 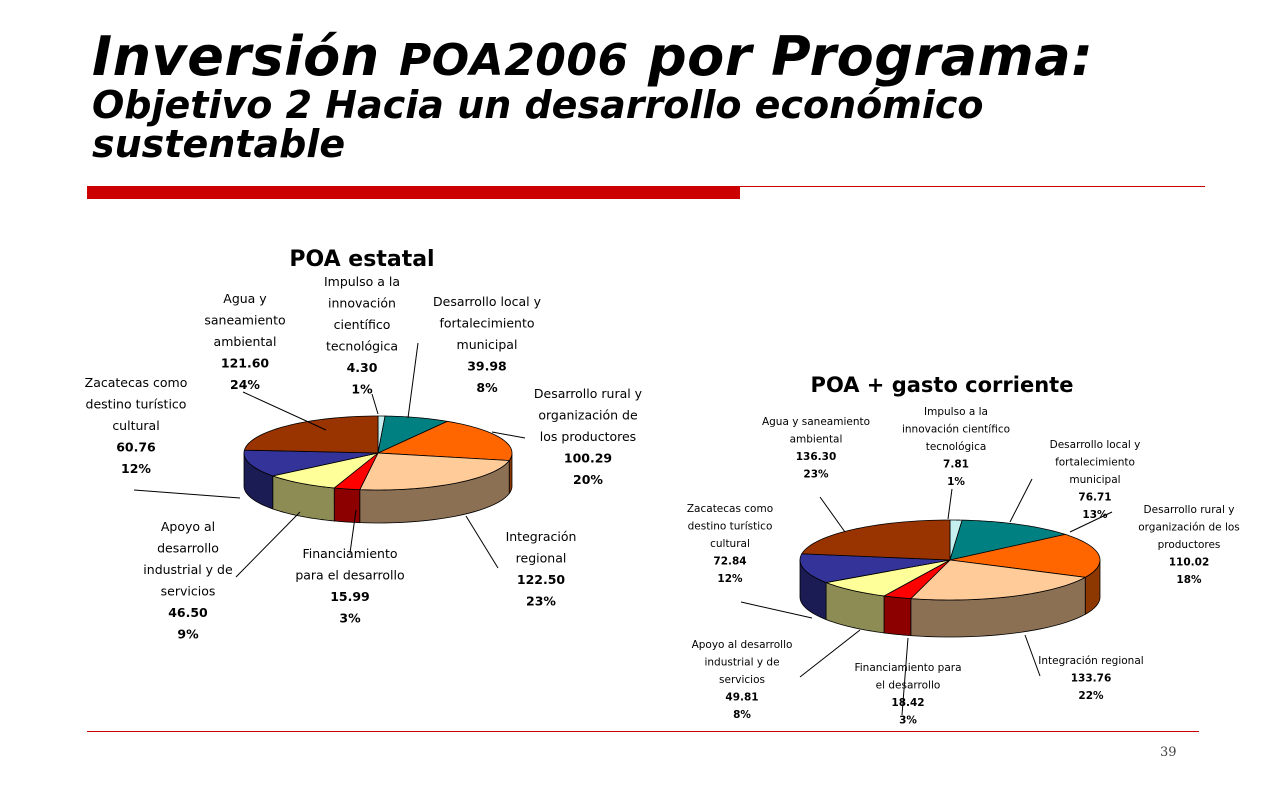 What do you see at coordinates (350, 596) in the screenshot?
I see `slice-value: 15.99` at bounding box center [350, 596].